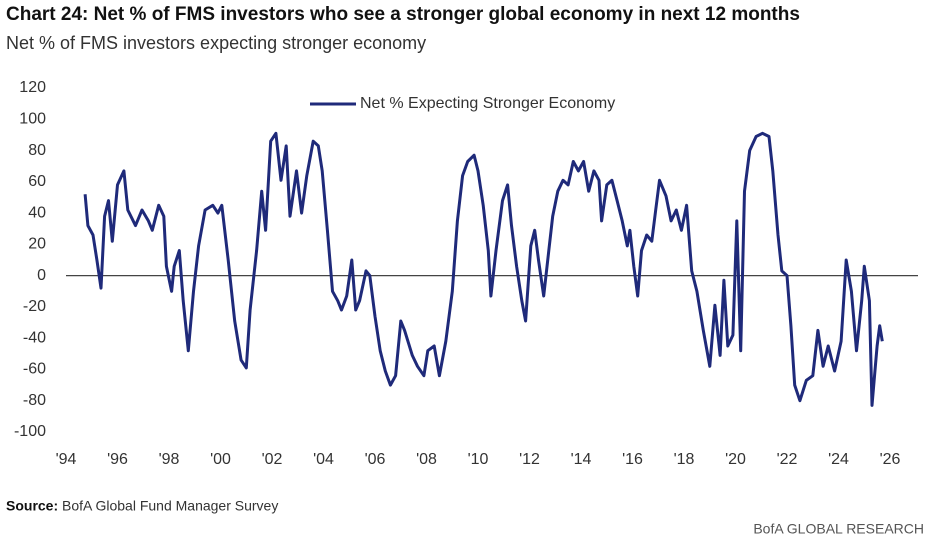 The width and height of the screenshot is (936, 549). What do you see at coordinates (37, 212) in the screenshot?
I see `y-tick-label: 40` at bounding box center [37, 212].